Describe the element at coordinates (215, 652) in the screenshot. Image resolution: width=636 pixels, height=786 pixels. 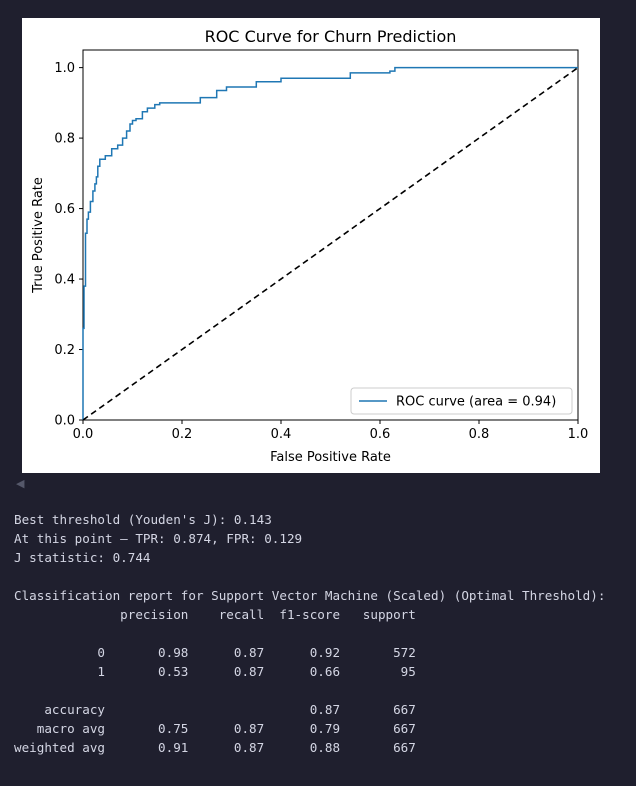
I see `output-line: 0 0.98 0.87 0.92 572` at that location.